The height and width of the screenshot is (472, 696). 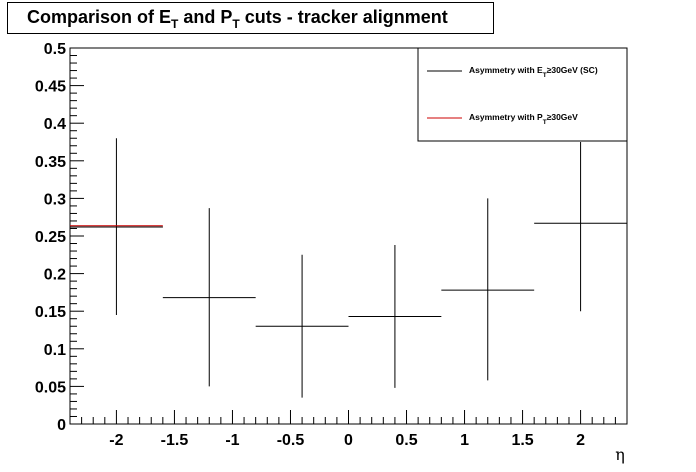 What do you see at coordinates (580, 440) in the screenshot?
I see `x-tick-label: 2` at bounding box center [580, 440].